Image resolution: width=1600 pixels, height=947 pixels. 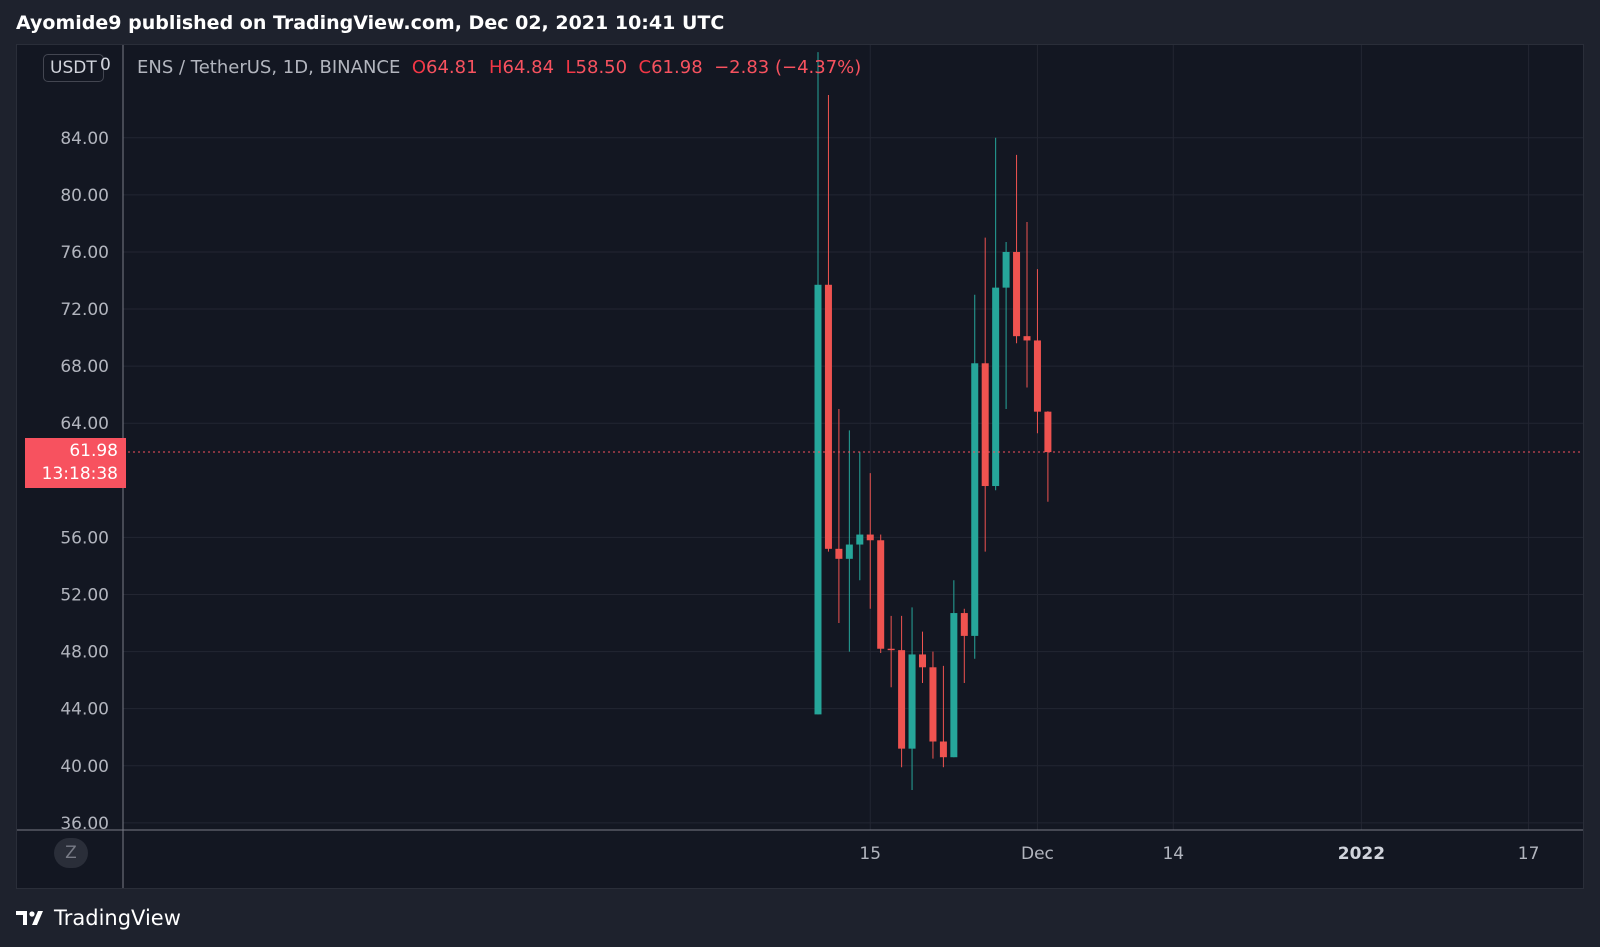 What do you see at coordinates (84, 538) in the screenshot?
I see `y-tick-label: 56.00` at bounding box center [84, 538].